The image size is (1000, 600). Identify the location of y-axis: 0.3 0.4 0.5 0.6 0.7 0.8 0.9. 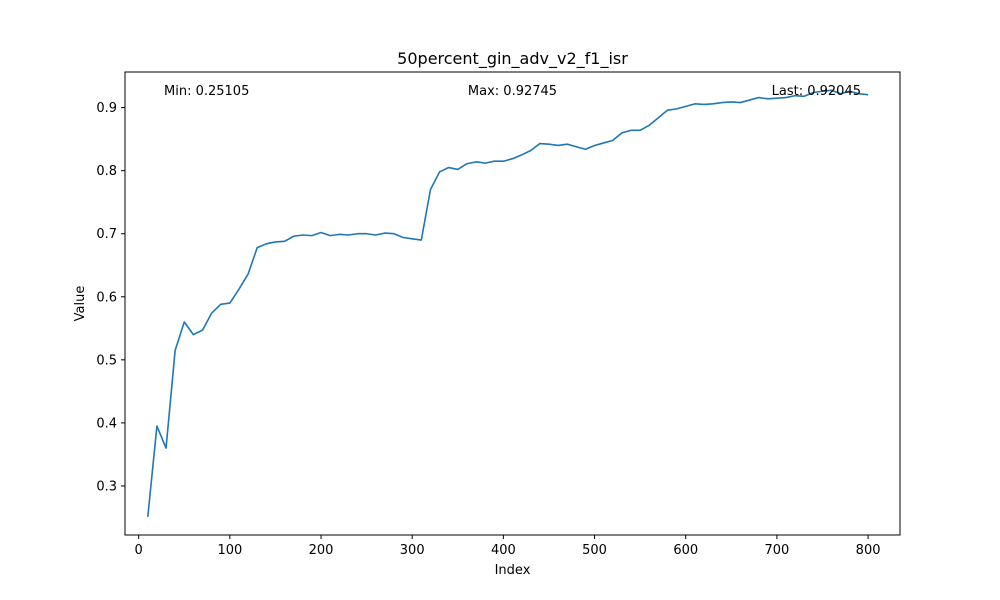
(110, 297).